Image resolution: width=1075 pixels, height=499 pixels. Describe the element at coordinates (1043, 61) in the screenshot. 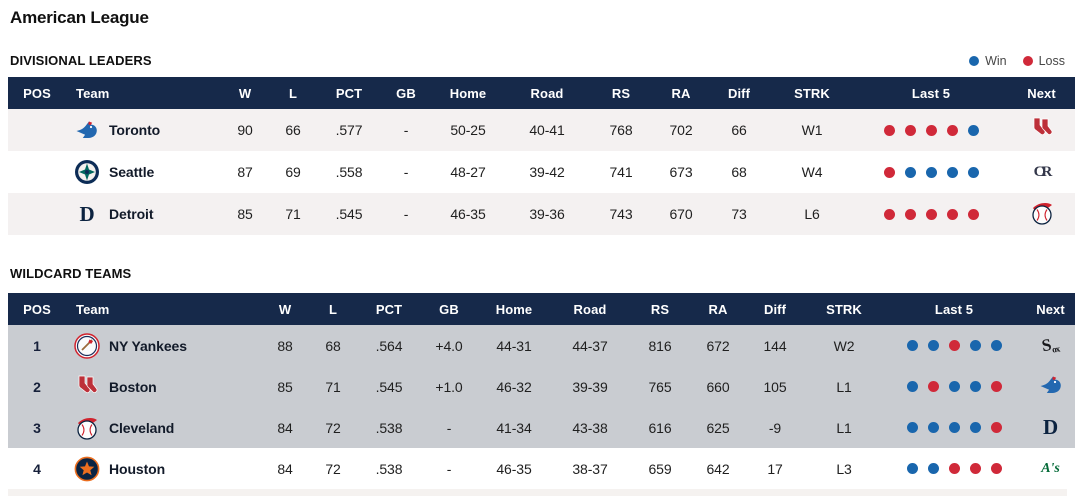

I see `legend-loss: Loss` at that location.